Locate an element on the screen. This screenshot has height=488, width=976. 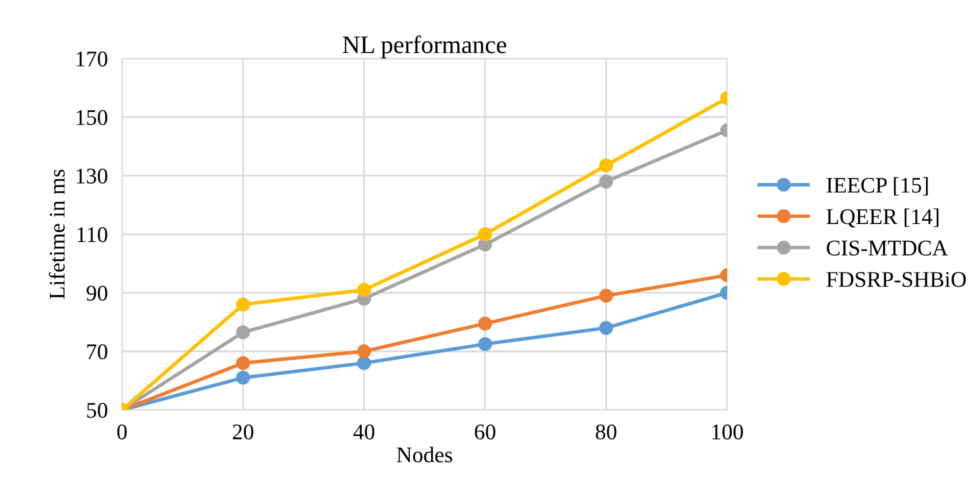
x-tick-label: 0 is located at coordinates (122, 432).